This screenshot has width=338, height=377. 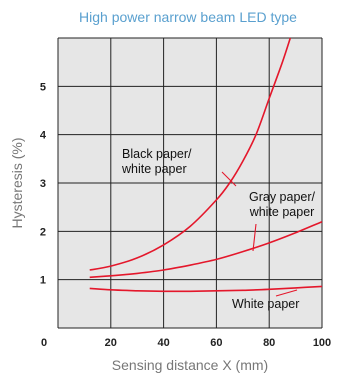 What do you see at coordinates (282, 221) in the screenshot?
I see `annotation-gray-paper: Gray paper/white paper` at bounding box center [282, 221].